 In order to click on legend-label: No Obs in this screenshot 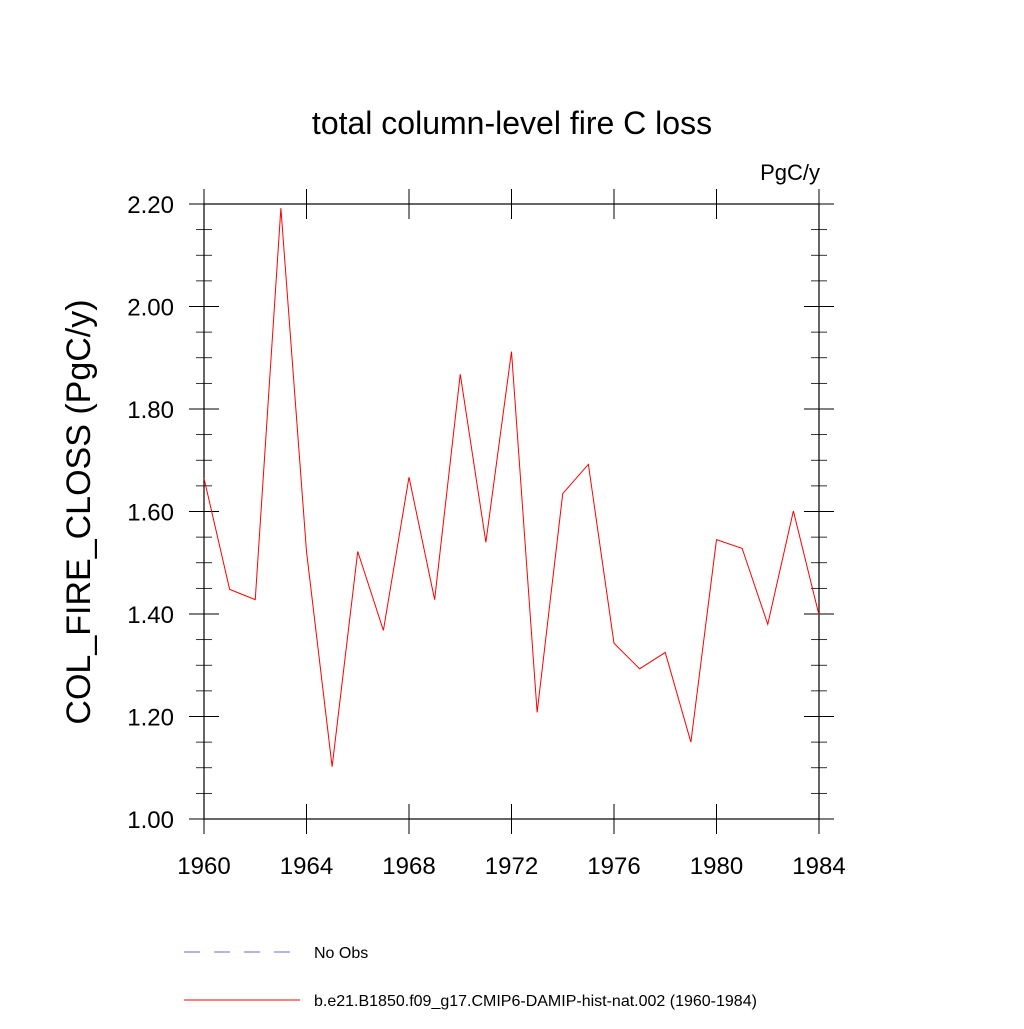, I will do `click(341, 953)`.